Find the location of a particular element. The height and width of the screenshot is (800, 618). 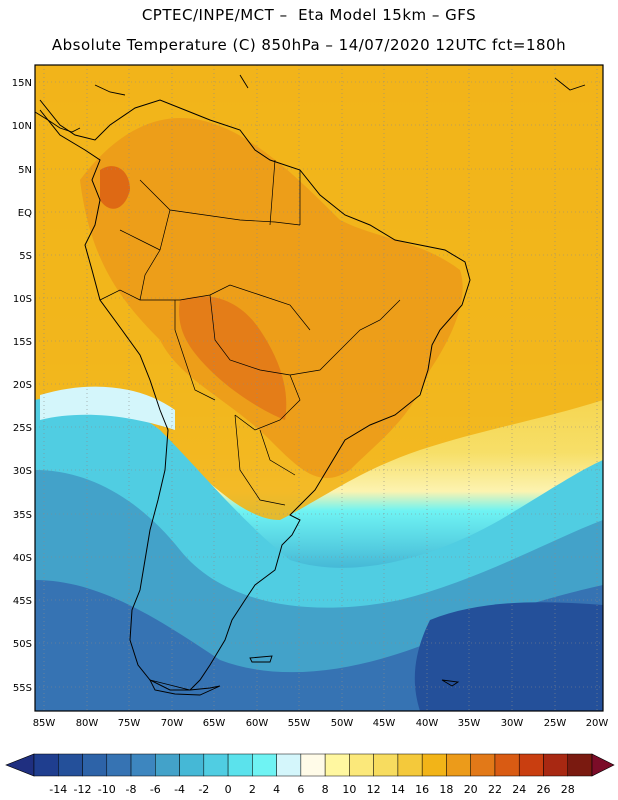

lon-label: 45W is located at coordinates (384, 723).